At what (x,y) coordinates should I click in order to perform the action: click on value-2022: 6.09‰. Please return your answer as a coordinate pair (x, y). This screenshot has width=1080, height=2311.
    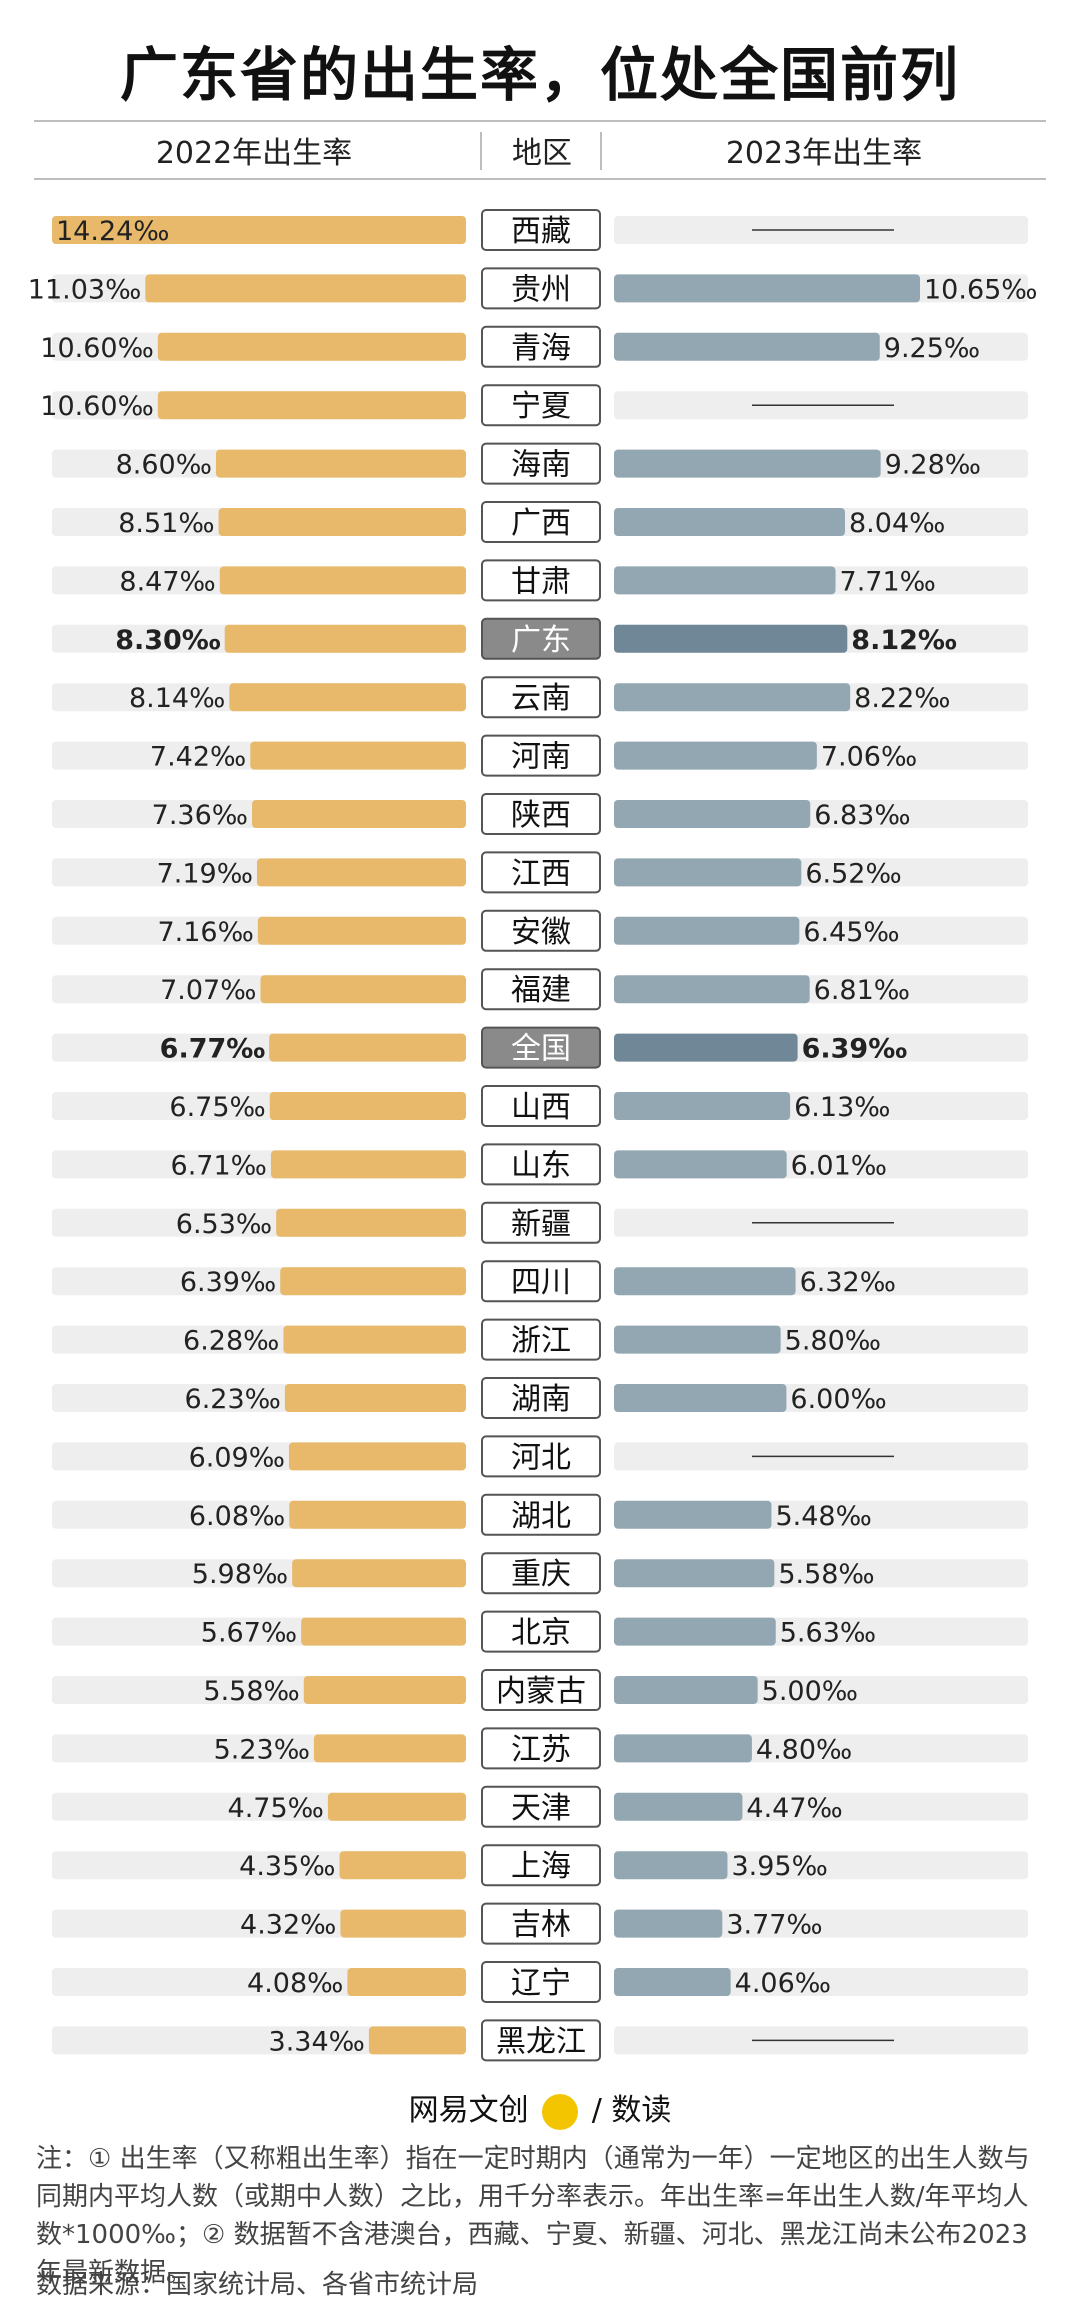
    Looking at the image, I should click on (237, 1457).